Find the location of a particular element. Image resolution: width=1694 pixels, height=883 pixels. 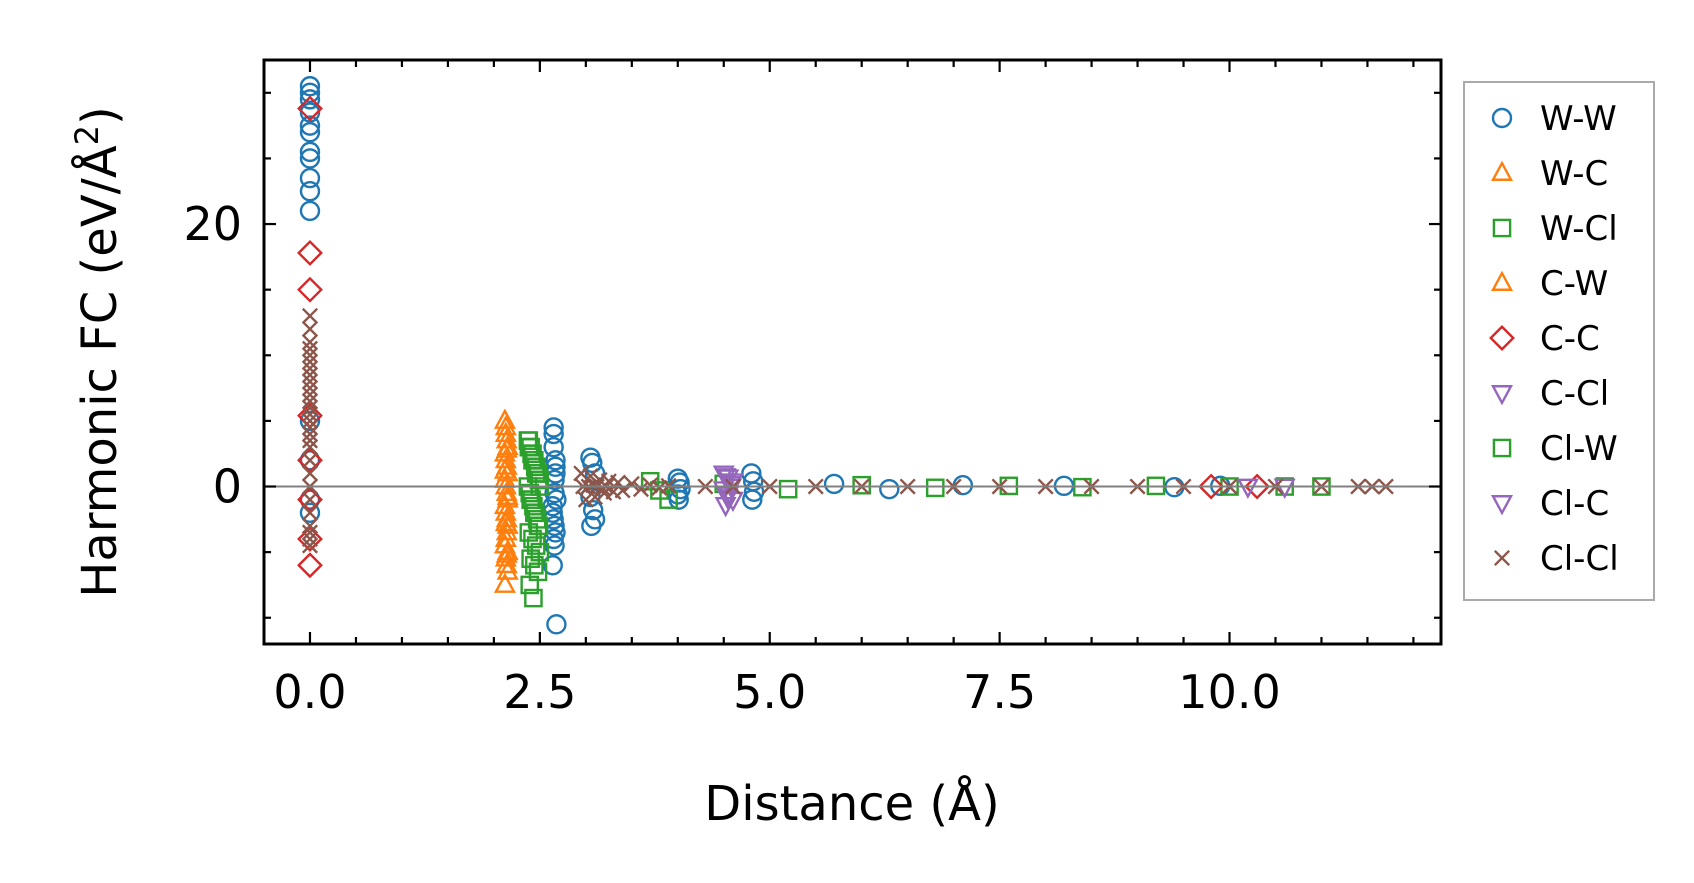

legend-frame is located at coordinates (1559, 341).